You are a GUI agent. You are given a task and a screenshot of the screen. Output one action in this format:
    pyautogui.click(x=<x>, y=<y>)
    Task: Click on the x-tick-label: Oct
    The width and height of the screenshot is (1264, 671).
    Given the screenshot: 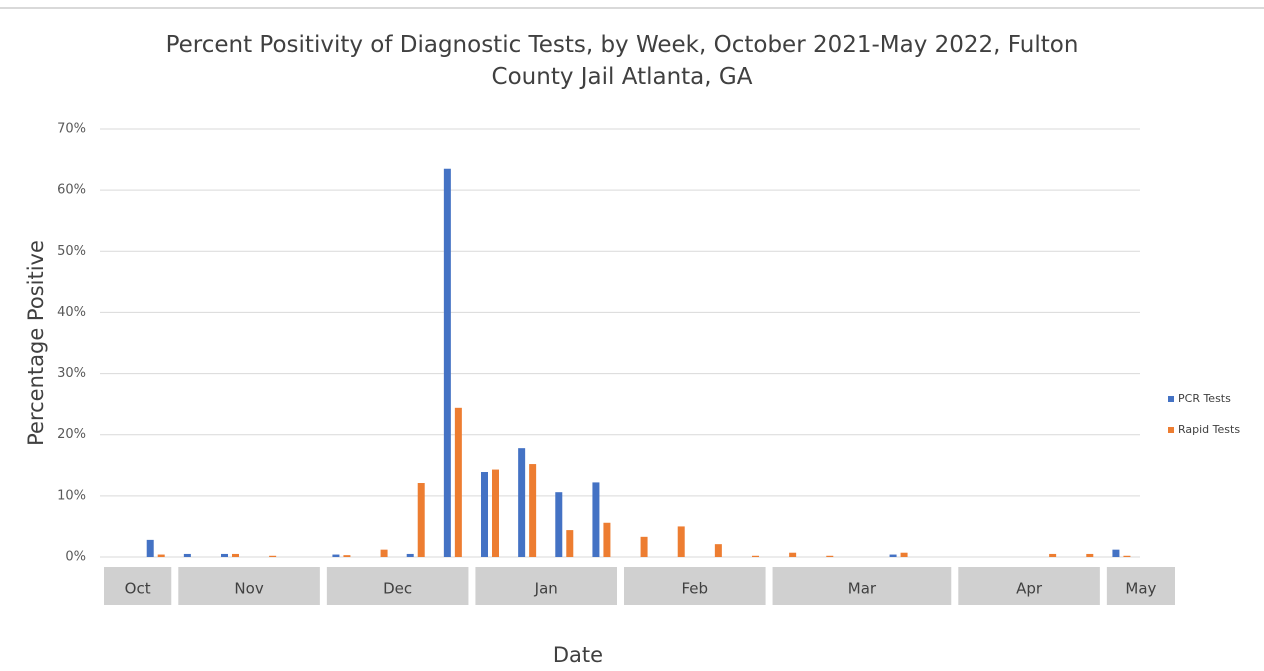 What is the action you would take?
    pyautogui.click(x=138, y=589)
    